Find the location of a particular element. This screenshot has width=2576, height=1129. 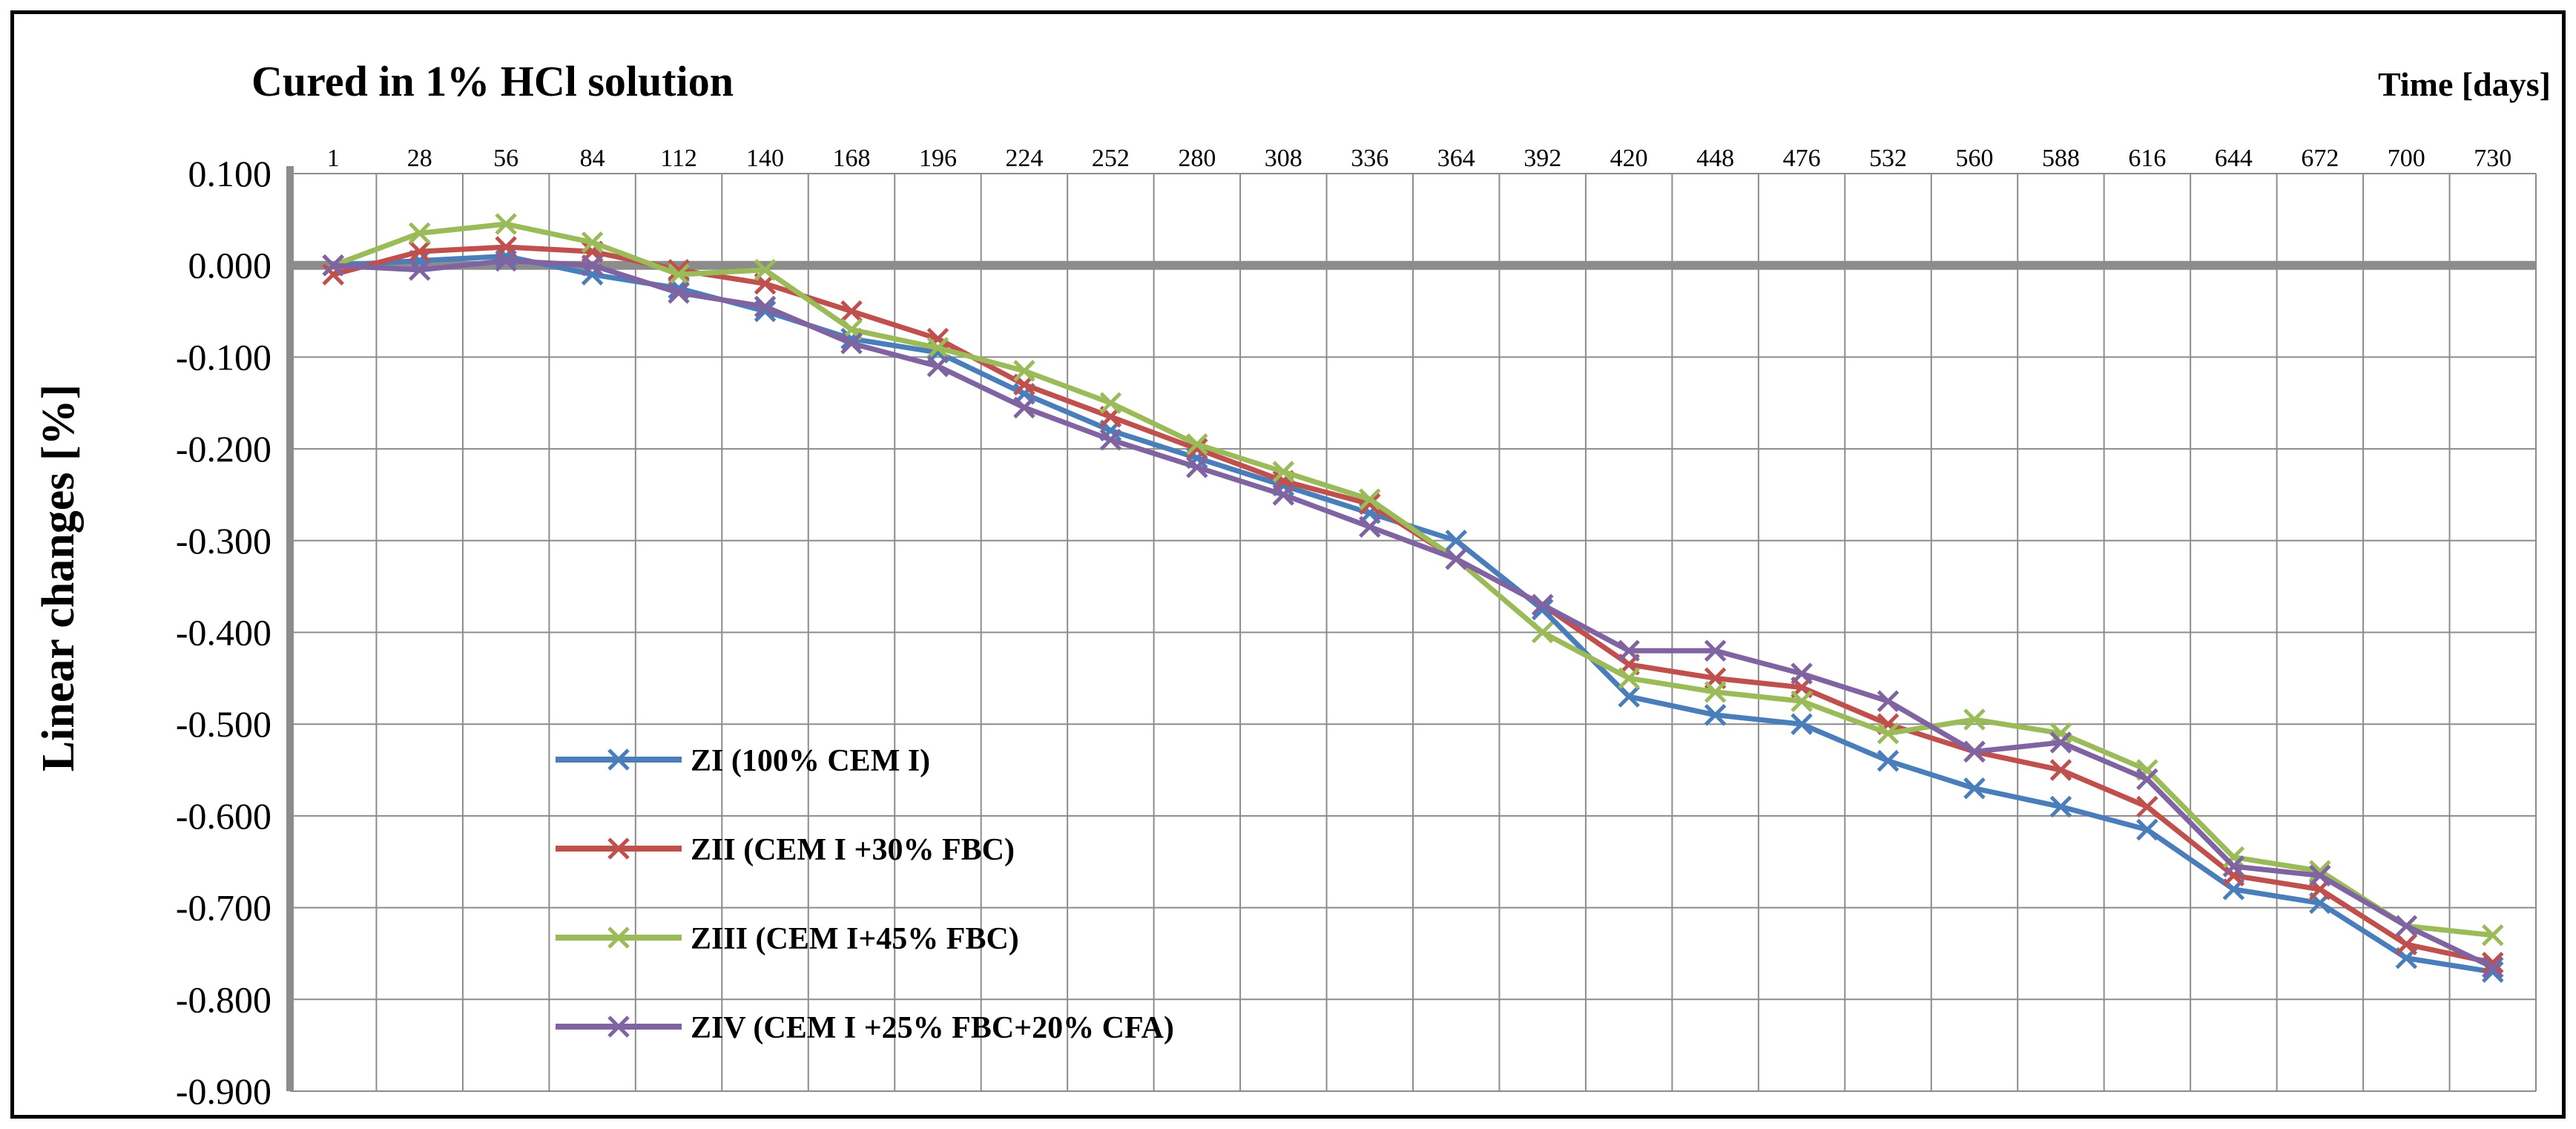

y-tick-label: 0.000 is located at coordinates (230, 266).